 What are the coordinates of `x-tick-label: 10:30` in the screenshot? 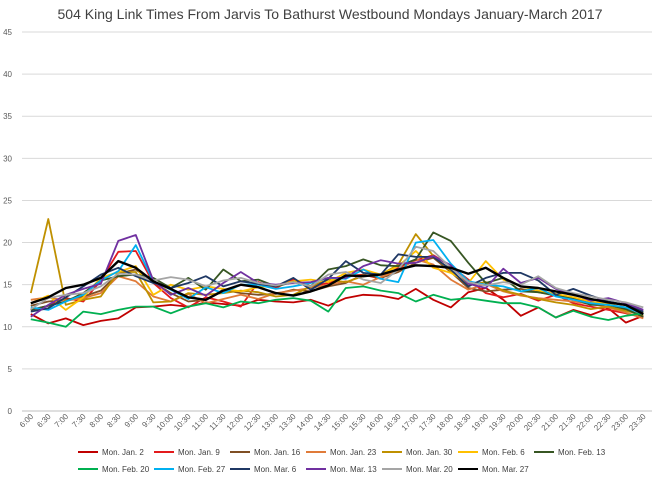 It's located at (182, 422).